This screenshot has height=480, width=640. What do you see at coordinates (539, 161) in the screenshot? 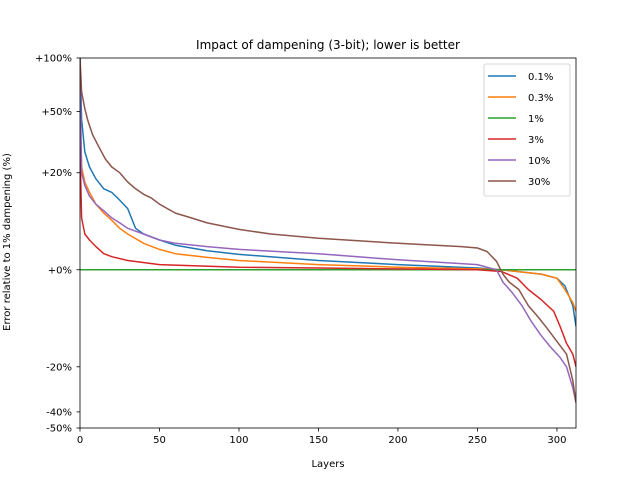
I see `legend-label-4: 10%` at bounding box center [539, 161].